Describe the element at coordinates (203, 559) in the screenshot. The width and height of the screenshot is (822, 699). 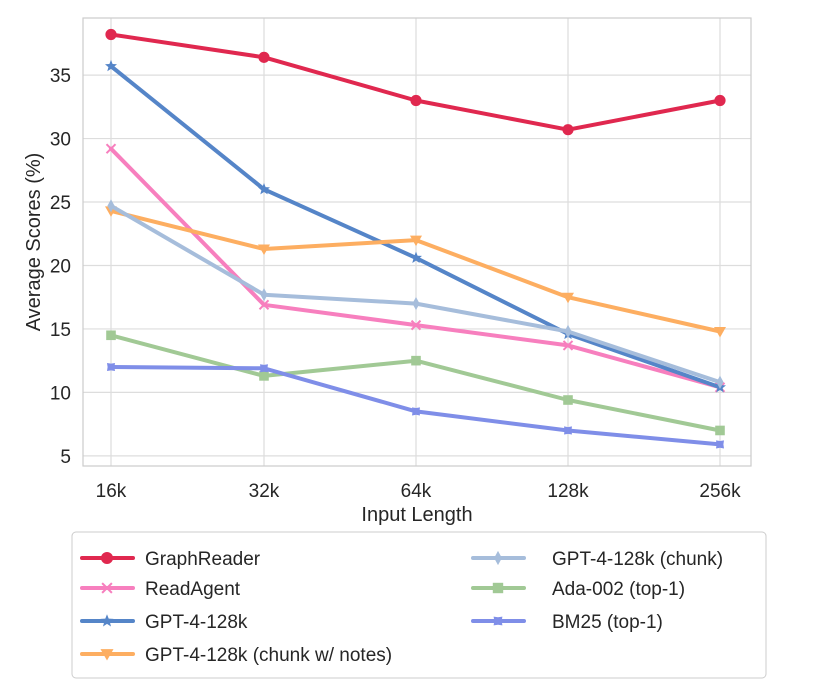
I see `legend-label: GraphReader` at that location.